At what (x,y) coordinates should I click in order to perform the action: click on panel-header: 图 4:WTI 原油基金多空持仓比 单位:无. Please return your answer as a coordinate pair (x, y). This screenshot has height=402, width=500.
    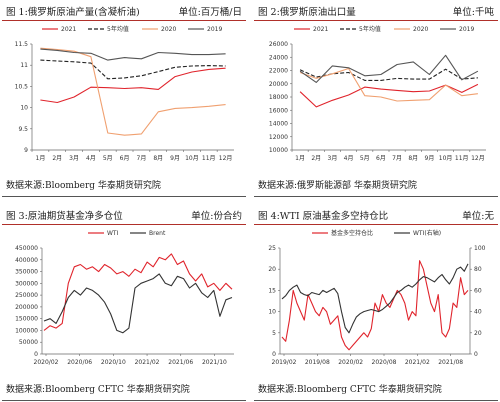
    Looking at the image, I should click on (376, 214).